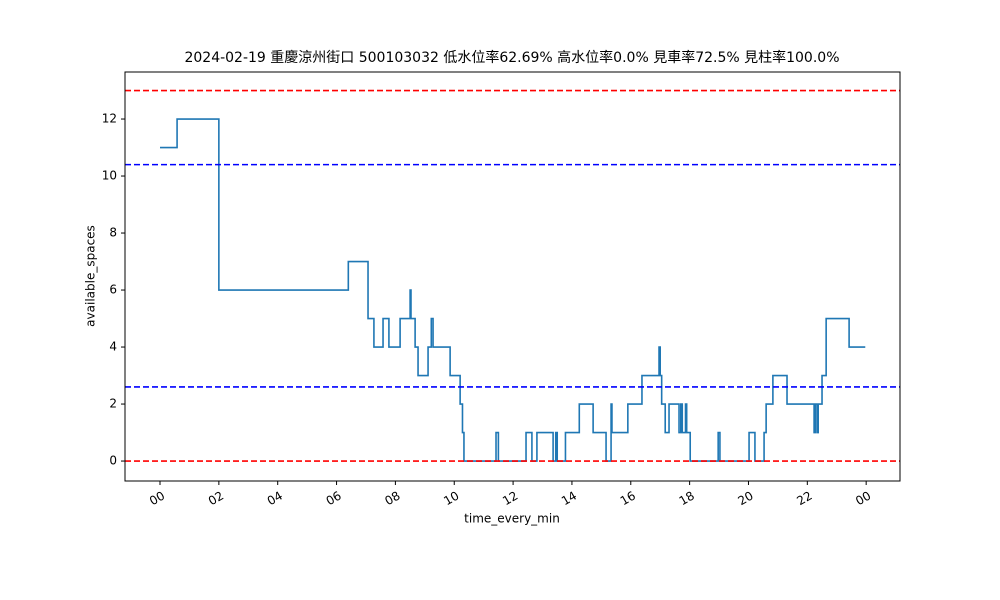 The width and height of the screenshot is (1000, 600). I want to click on x-tick-label: 16, so click(628, 499).